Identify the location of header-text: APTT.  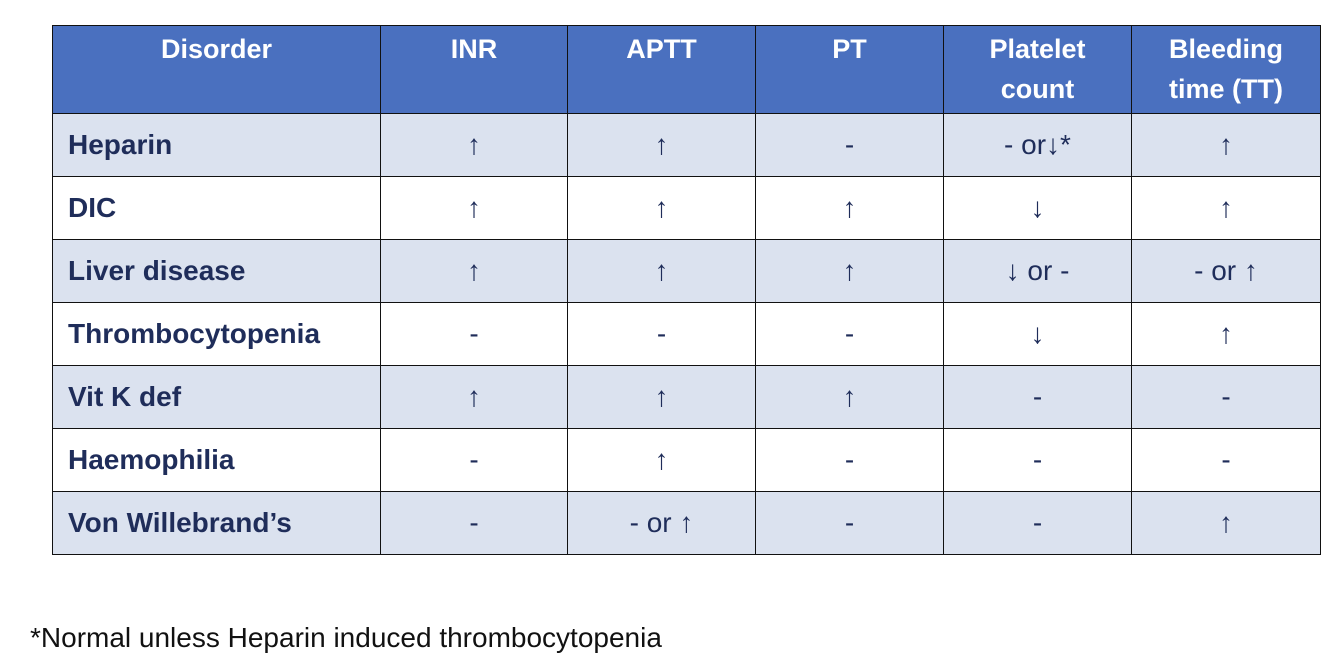
(661, 49).